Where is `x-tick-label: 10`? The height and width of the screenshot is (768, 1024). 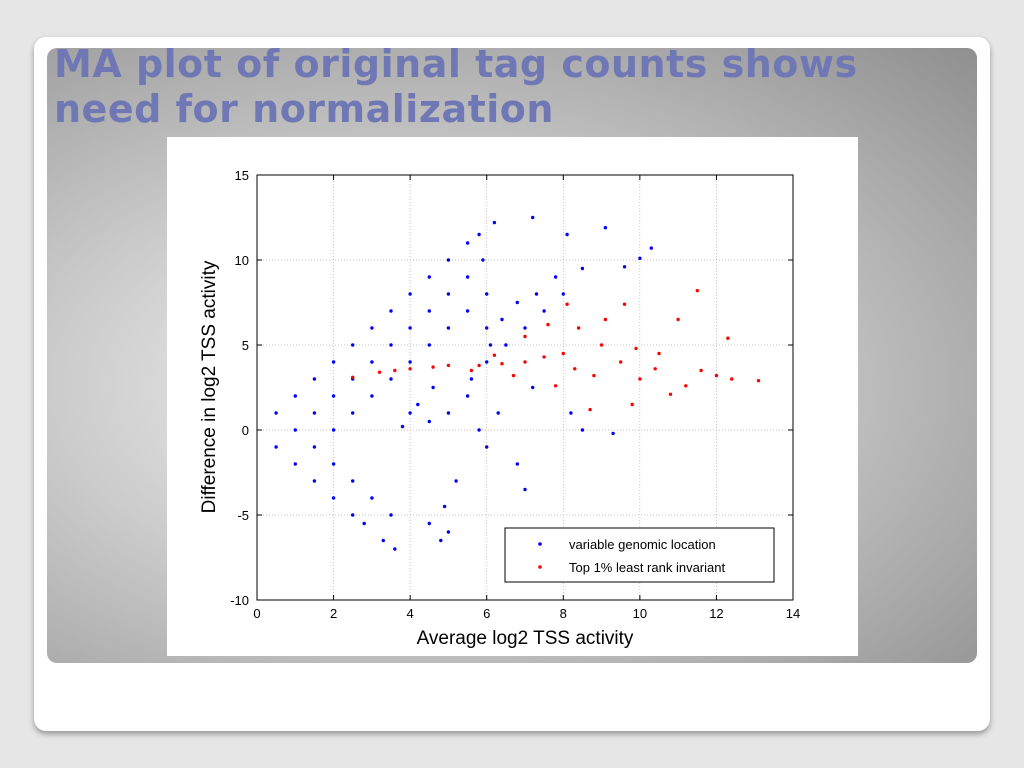
x-tick-label: 10 is located at coordinates (640, 613).